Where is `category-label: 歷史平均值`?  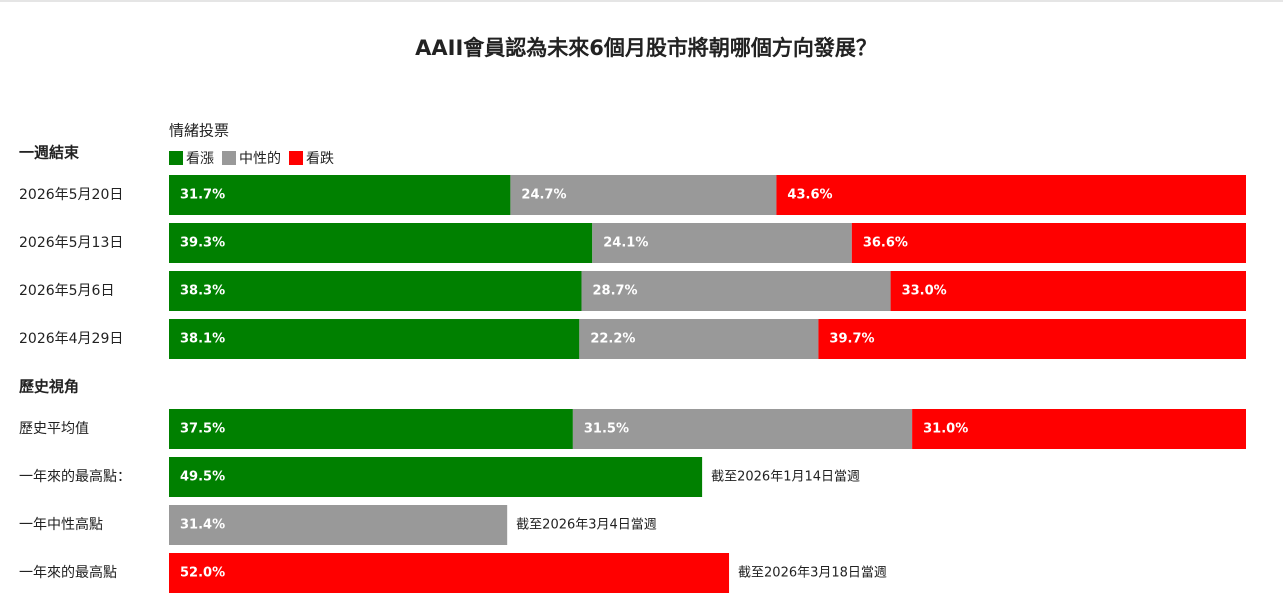
category-label: 歷史平均值 is located at coordinates (54, 429).